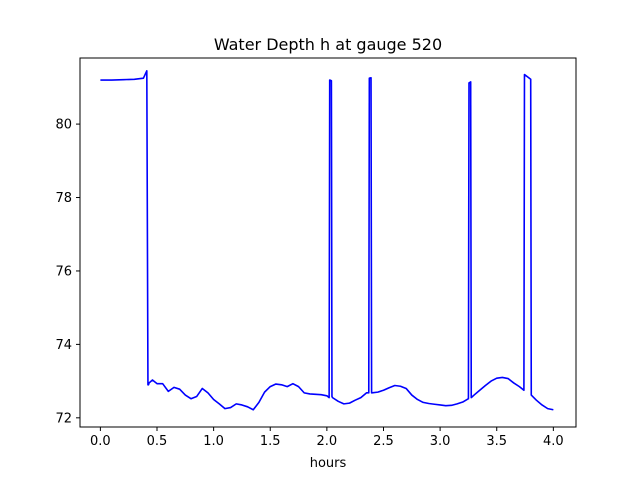 The image size is (640, 480). Describe the element at coordinates (328, 463) in the screenshot. I see `x-axis-label: hours` at that location.